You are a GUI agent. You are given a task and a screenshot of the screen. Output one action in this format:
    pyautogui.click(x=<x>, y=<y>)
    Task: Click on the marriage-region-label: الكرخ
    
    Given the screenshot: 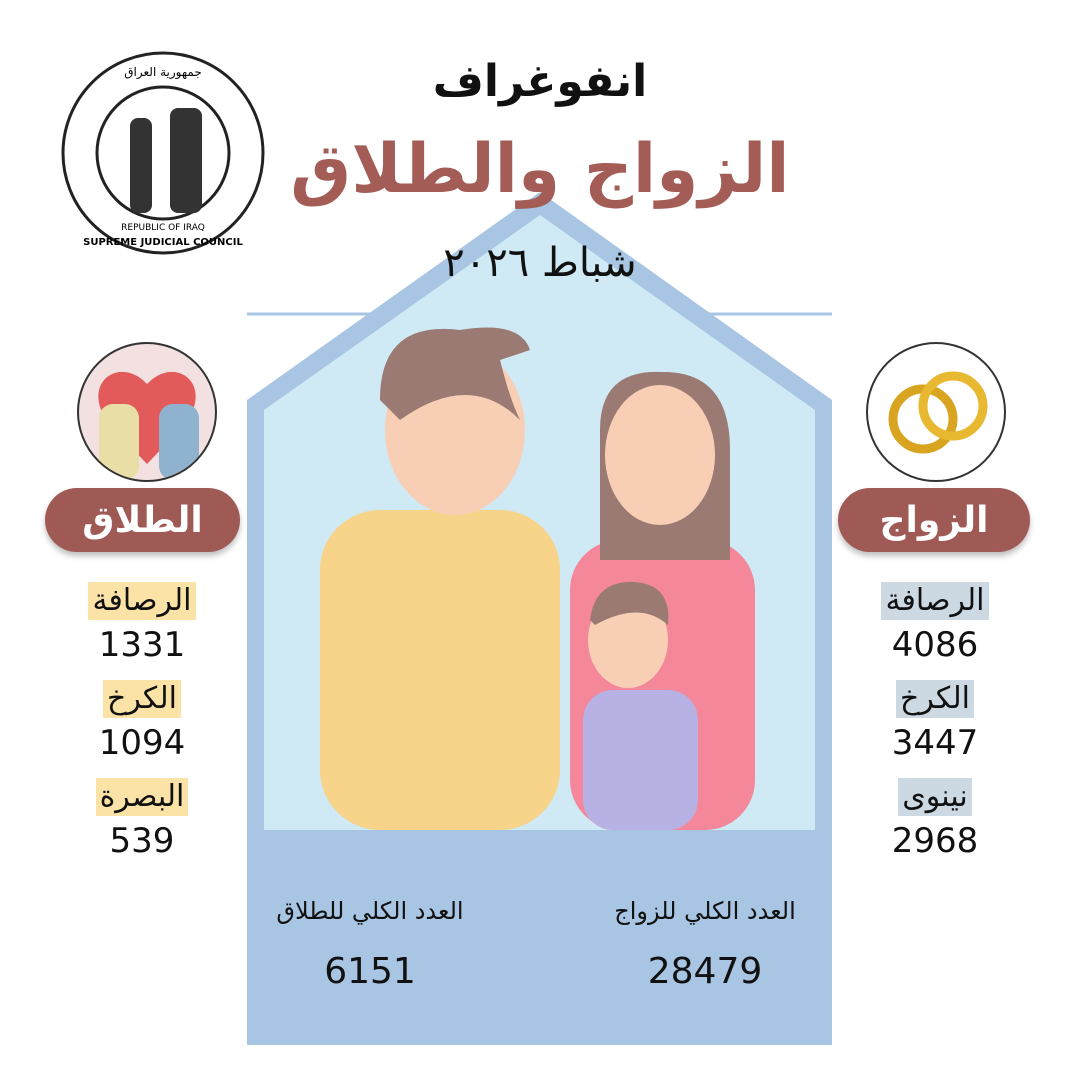 What is the action you would take?
    pyautogui.click(x=935, y=699)
    